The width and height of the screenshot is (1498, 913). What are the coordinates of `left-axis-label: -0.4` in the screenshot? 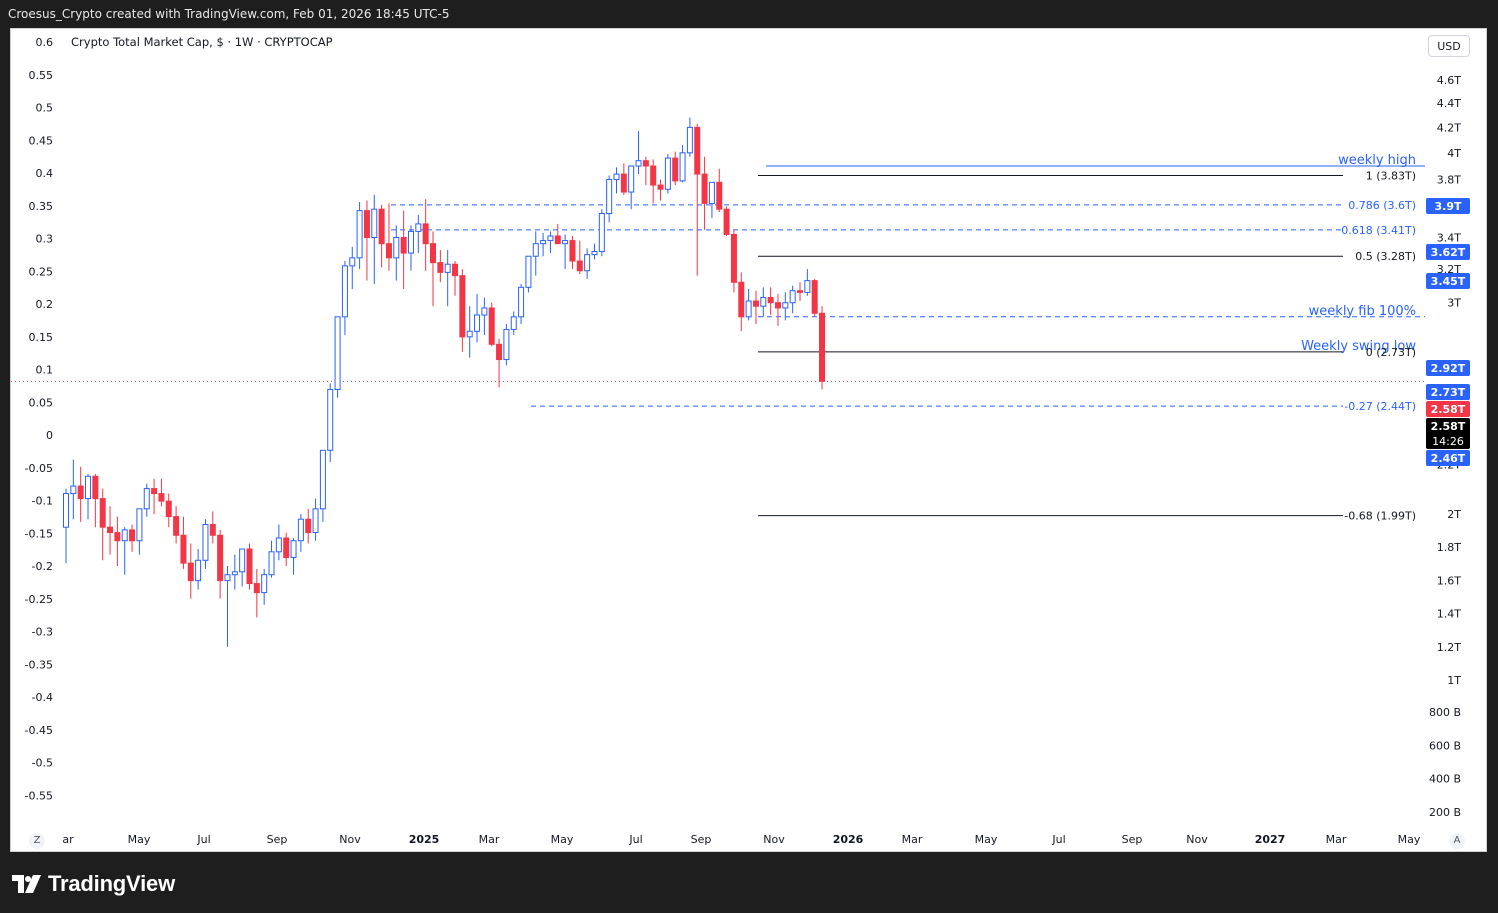 It's located at (42, 697).